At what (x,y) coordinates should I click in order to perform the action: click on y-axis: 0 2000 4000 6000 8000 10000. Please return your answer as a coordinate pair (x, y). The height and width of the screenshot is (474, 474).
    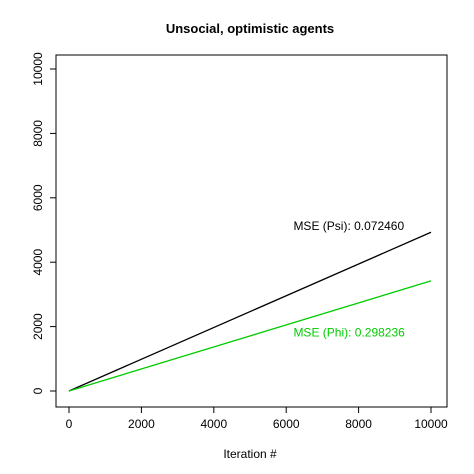
    Looking at the image, I should click on (44, 223).